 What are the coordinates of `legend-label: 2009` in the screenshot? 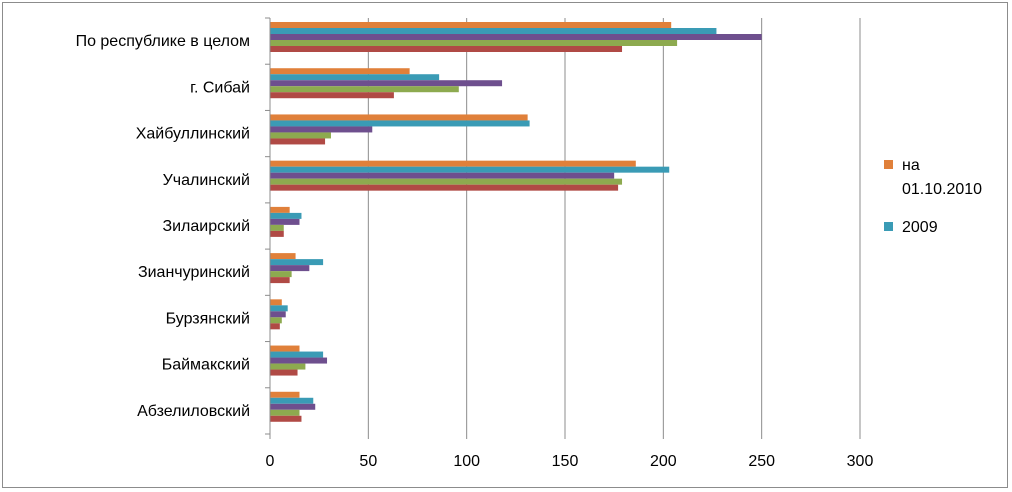 It's located at (920, 227).